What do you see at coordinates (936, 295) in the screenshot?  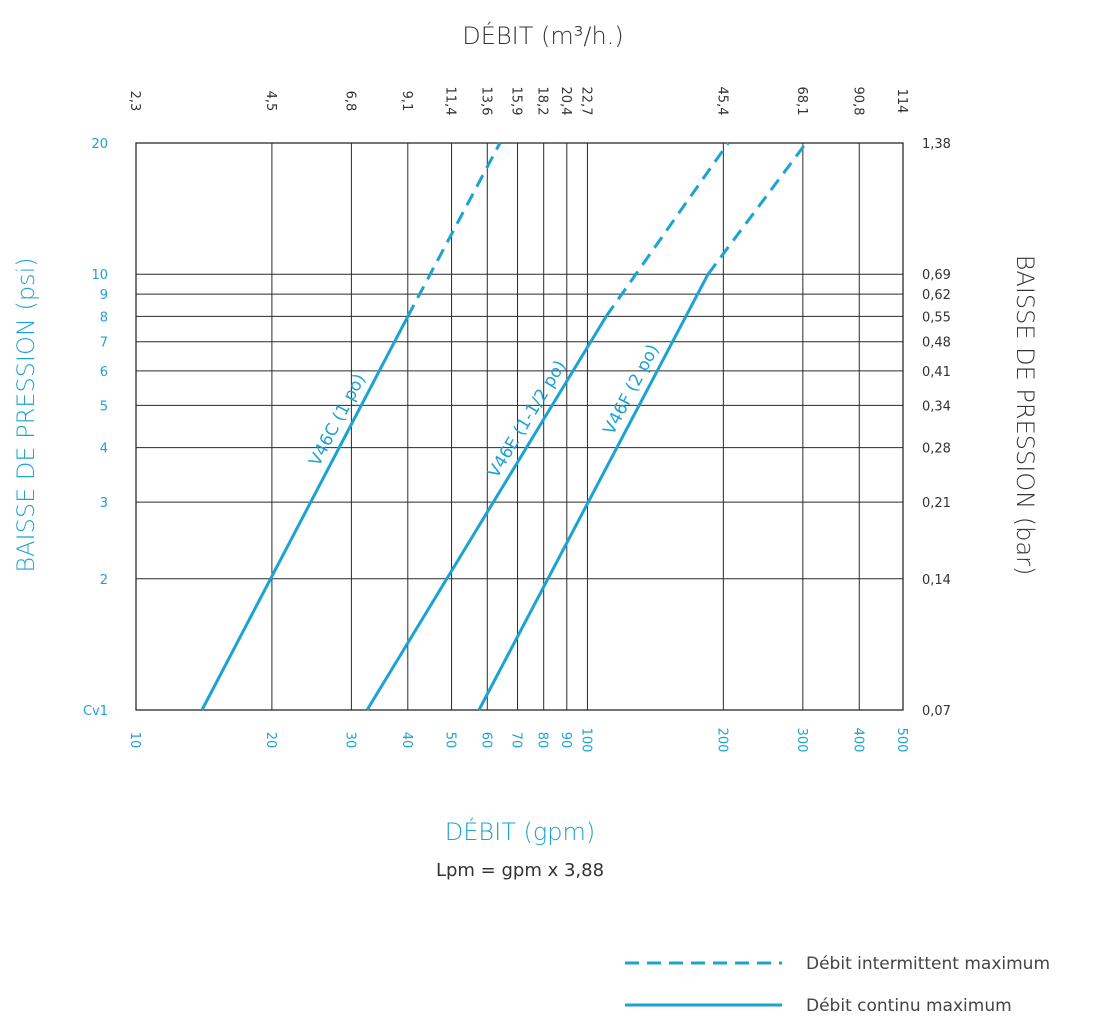 I see `right-tick-label: 0,62` at bounding box center [936, 295].